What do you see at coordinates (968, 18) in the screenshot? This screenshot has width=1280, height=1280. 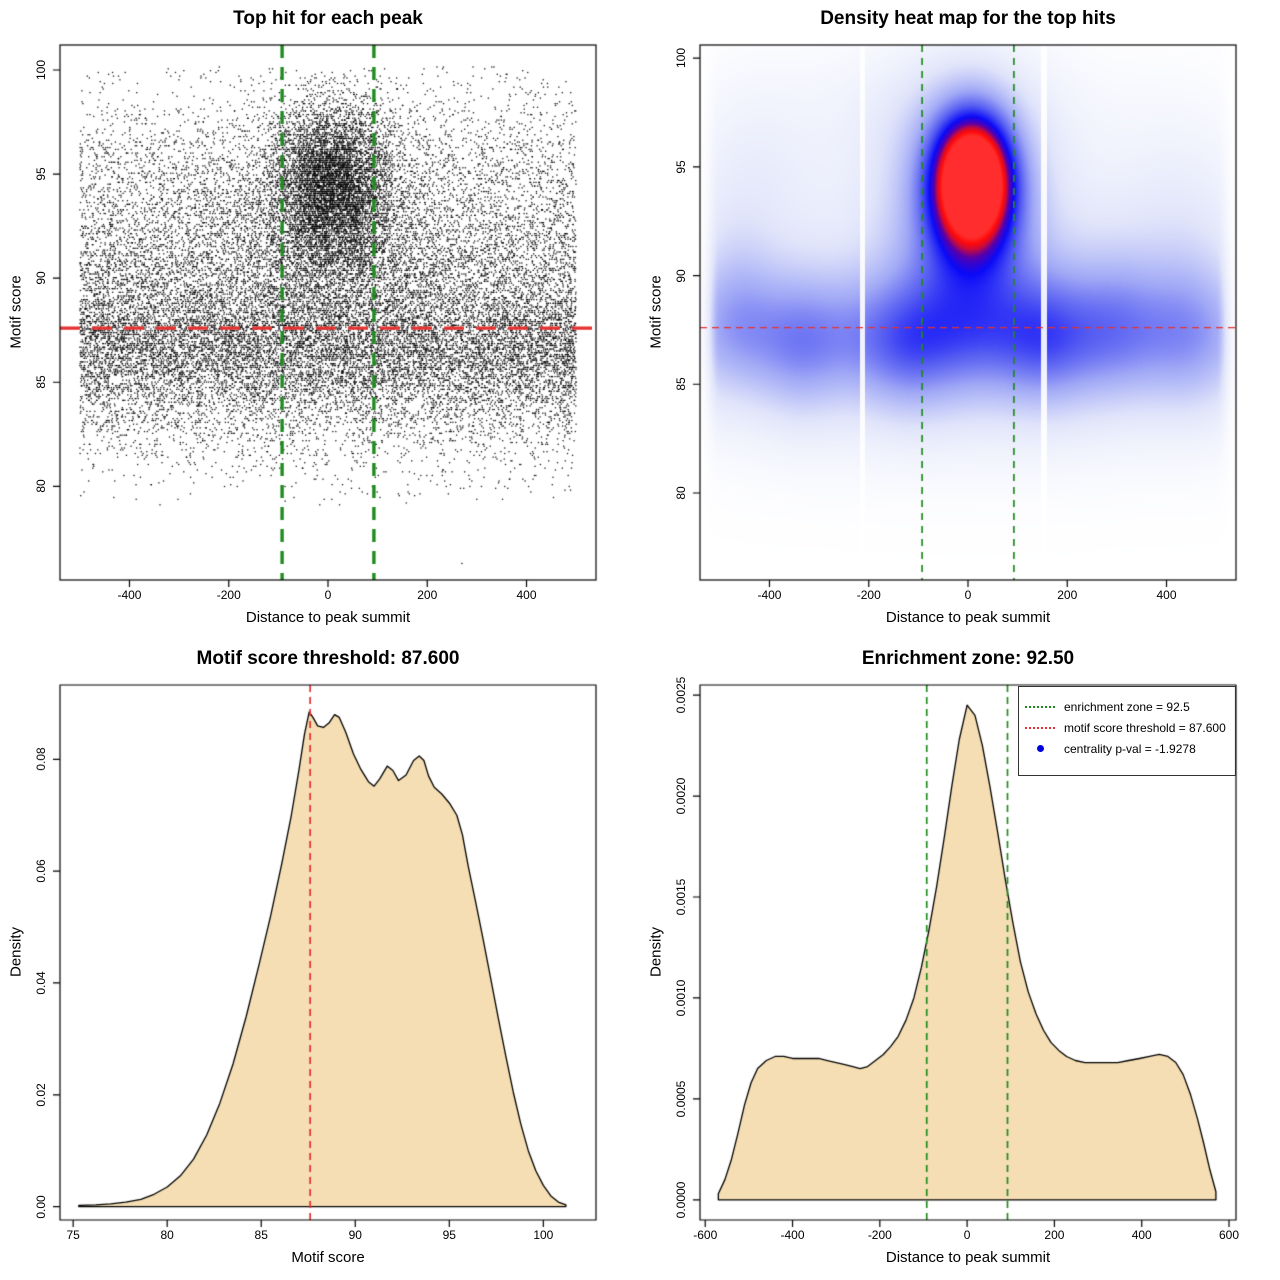 I see `panel-title: Density heat map for the top hits` at bounding box center [968, 18].